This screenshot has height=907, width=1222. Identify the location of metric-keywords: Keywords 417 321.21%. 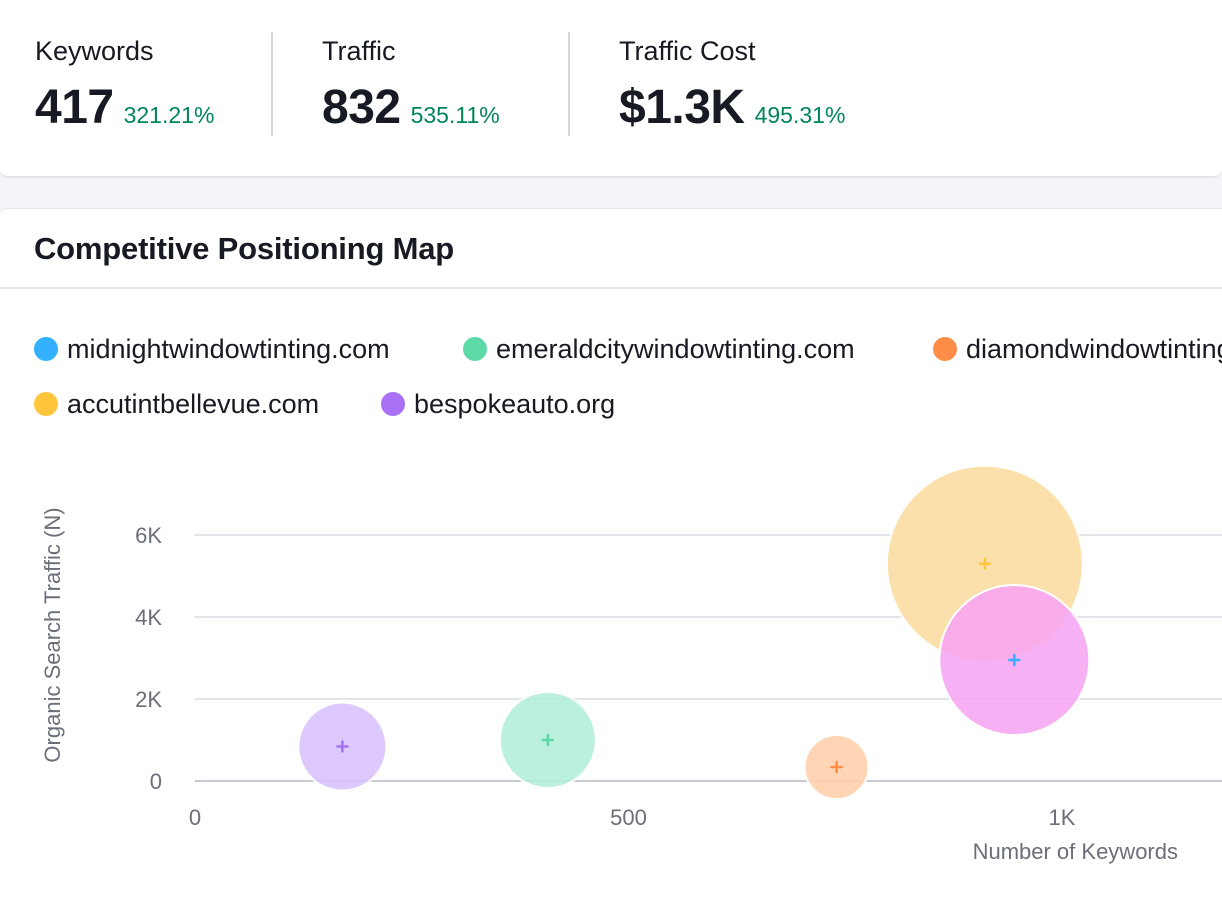
(124, 84).